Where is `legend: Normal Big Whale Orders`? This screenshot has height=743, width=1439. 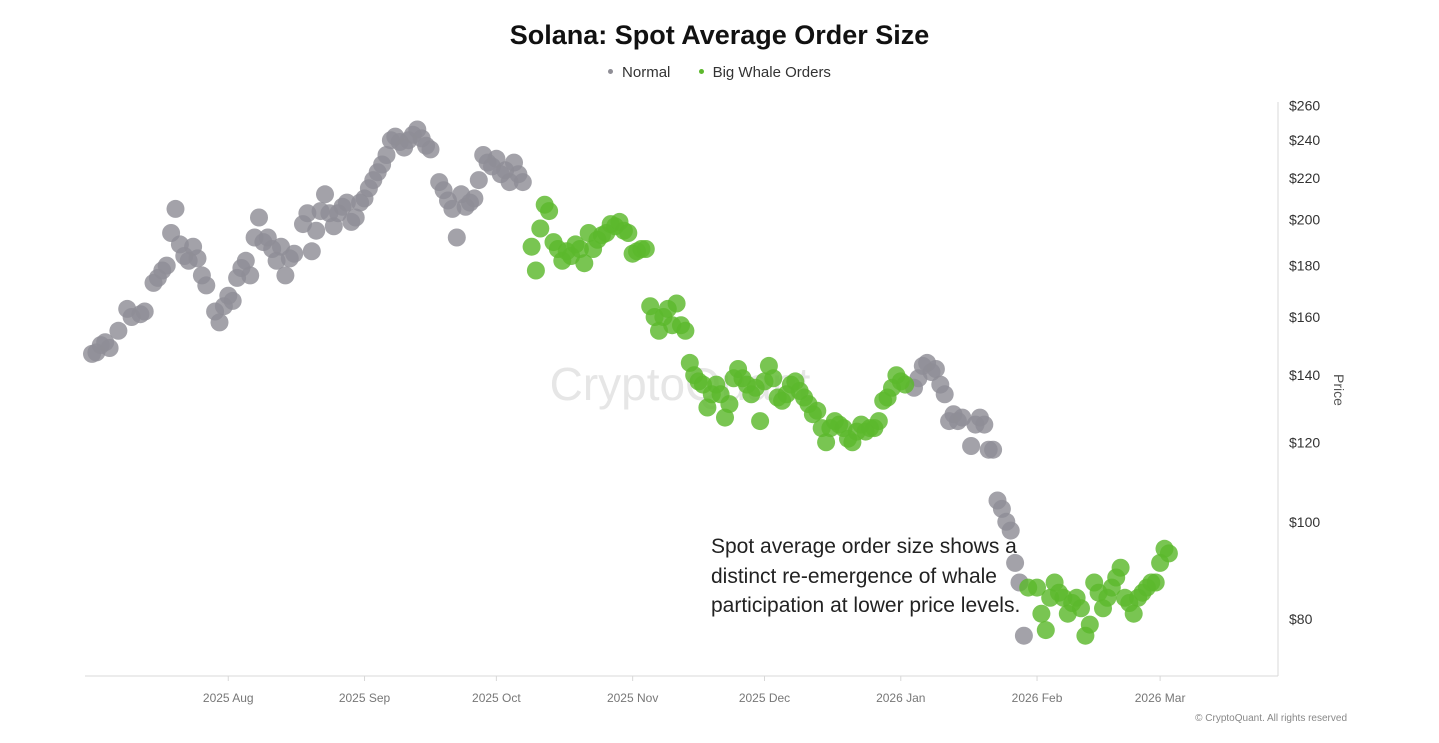
legend: Normal Big Whale Orders is located at coordinates (719, 72).